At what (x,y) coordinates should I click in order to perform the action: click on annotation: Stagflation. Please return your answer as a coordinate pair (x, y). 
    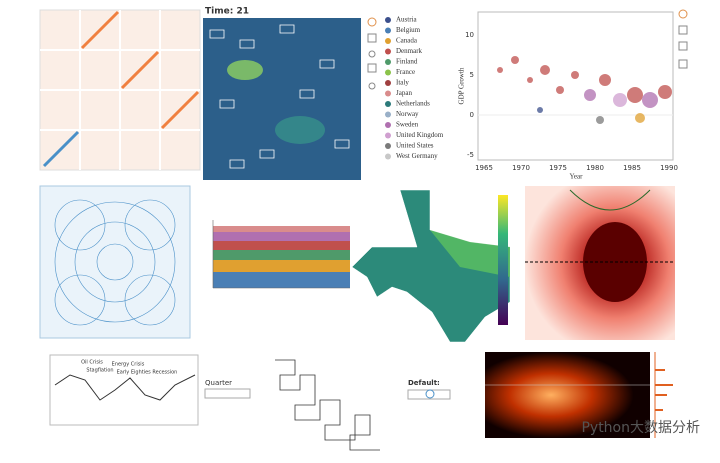
    Looking at the image, I should click on (99, 371).